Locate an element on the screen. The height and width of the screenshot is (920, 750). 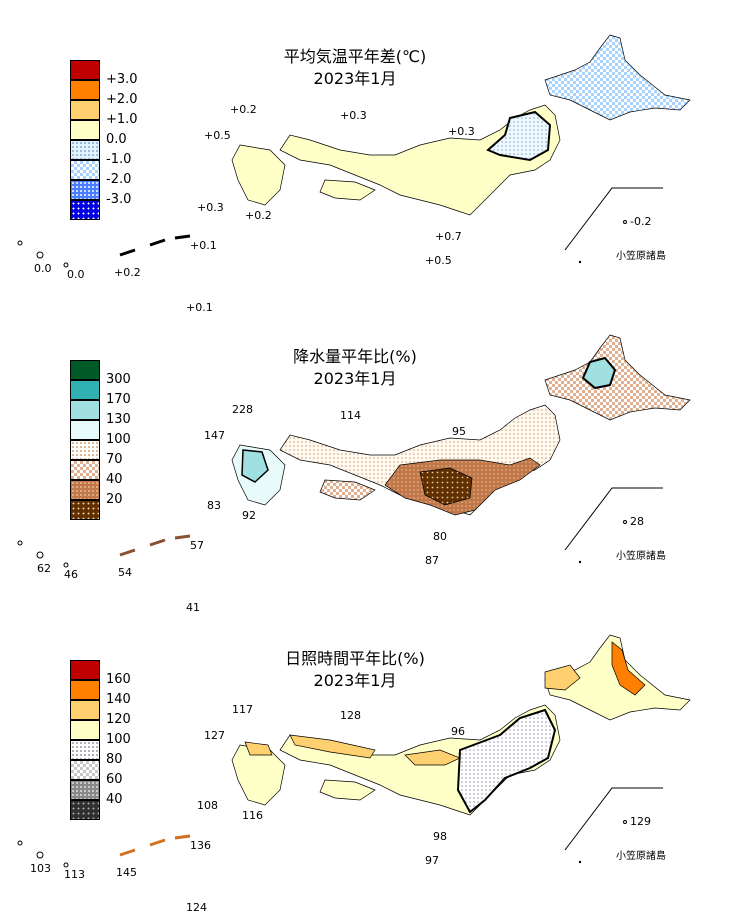
map-title: 降水量平年比(%) 2023年1月 is located at coordinates (355, 368).